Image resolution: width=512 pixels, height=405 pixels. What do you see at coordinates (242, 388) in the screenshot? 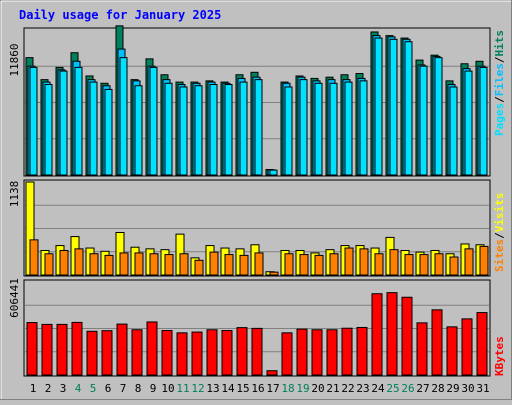
I see `x-label-day-15: 15` at bounding box center [242, 388].